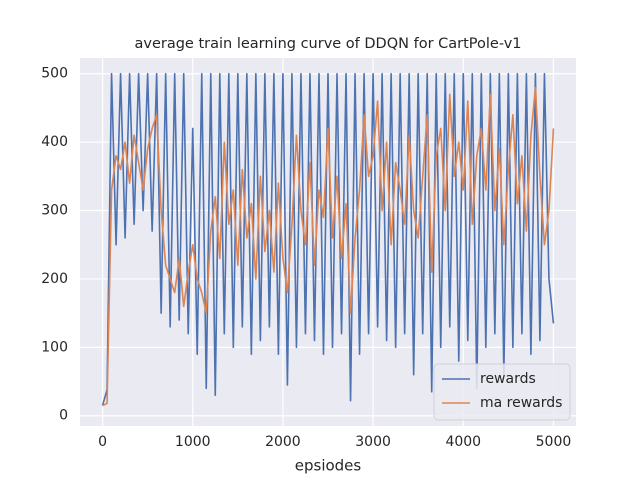 The height and width of the screenshot is (484, 640). I want to click on legend-label: rewards, so click(508, 379).